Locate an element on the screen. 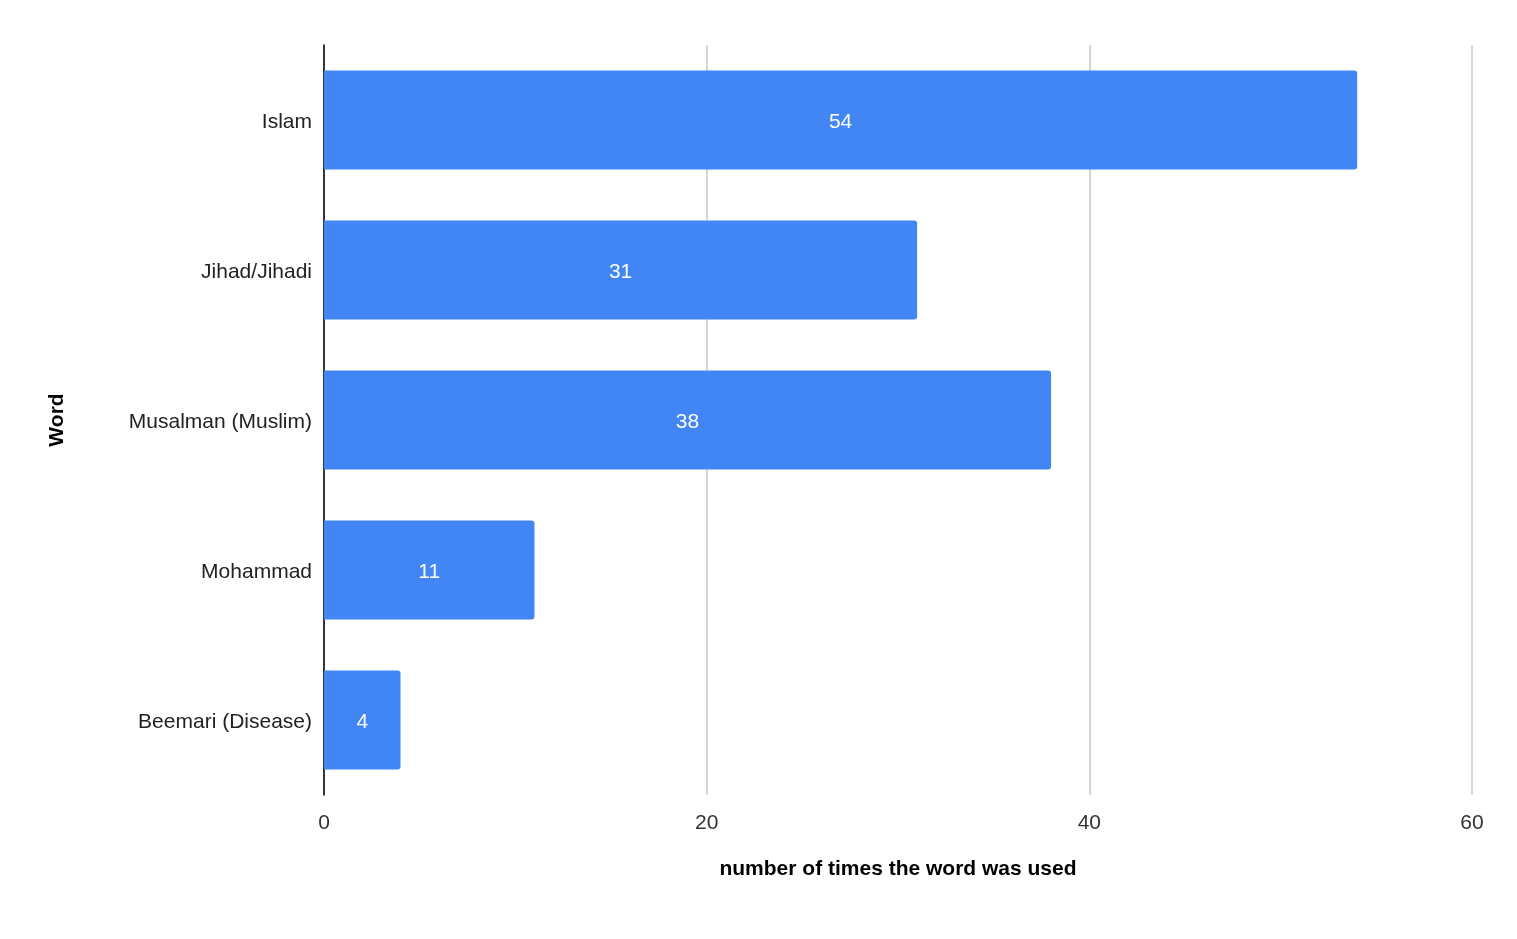 This screenshot has width=1517, height=939. y-tick-label: Islam is located at coordinates (286, 120).